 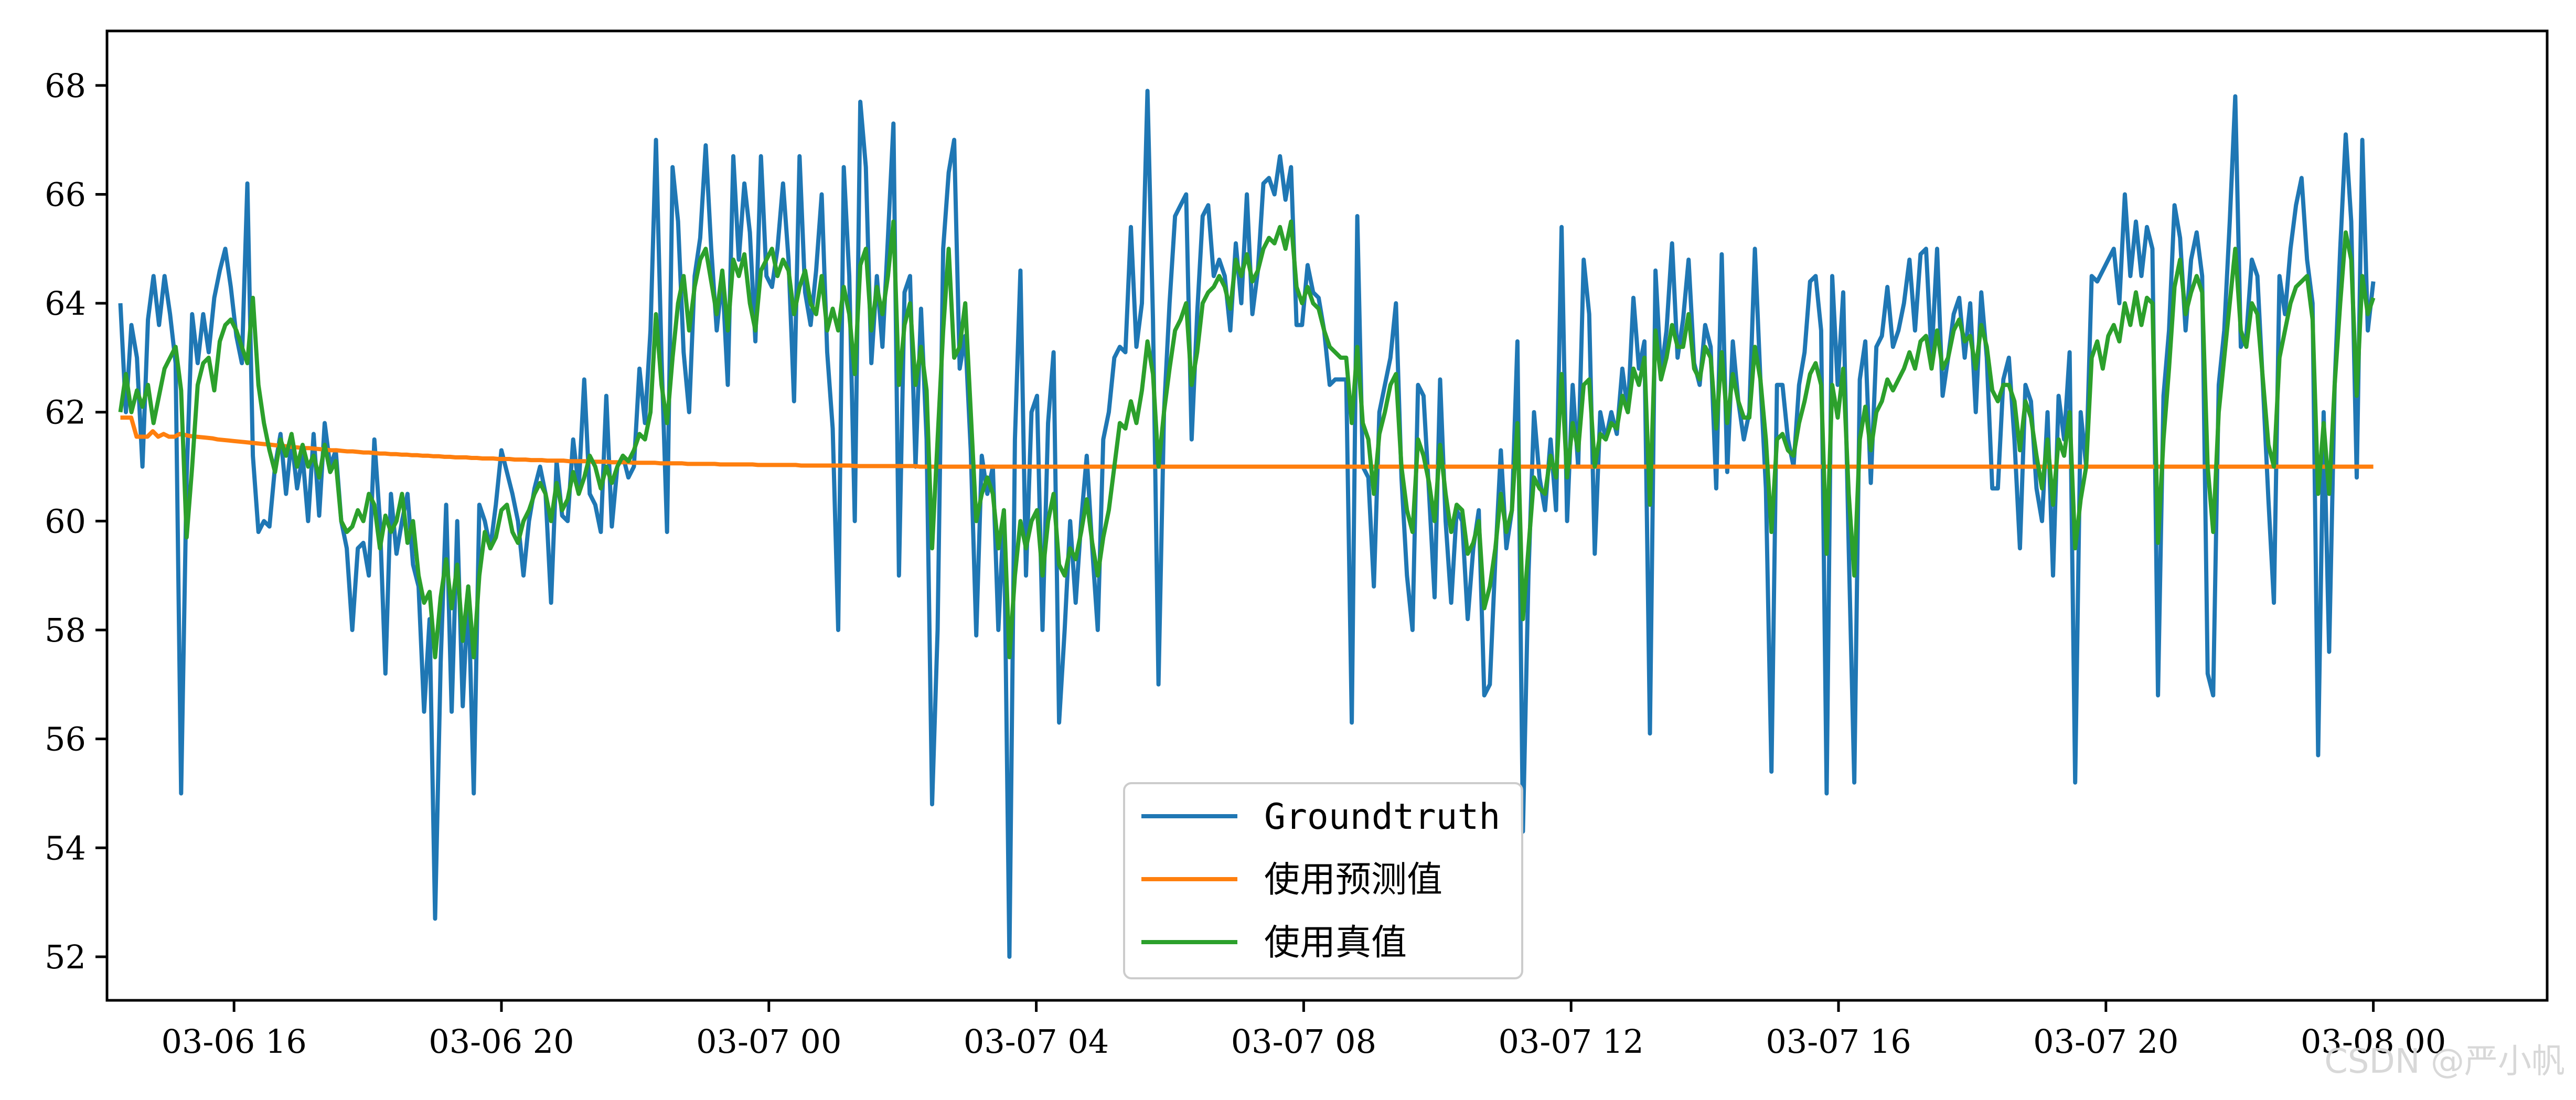 What do you see at coordinates (2373, 1041) in the screenshot?
I see `x-tick-label: 03-08 00` at bounding box center [2373, 1041].